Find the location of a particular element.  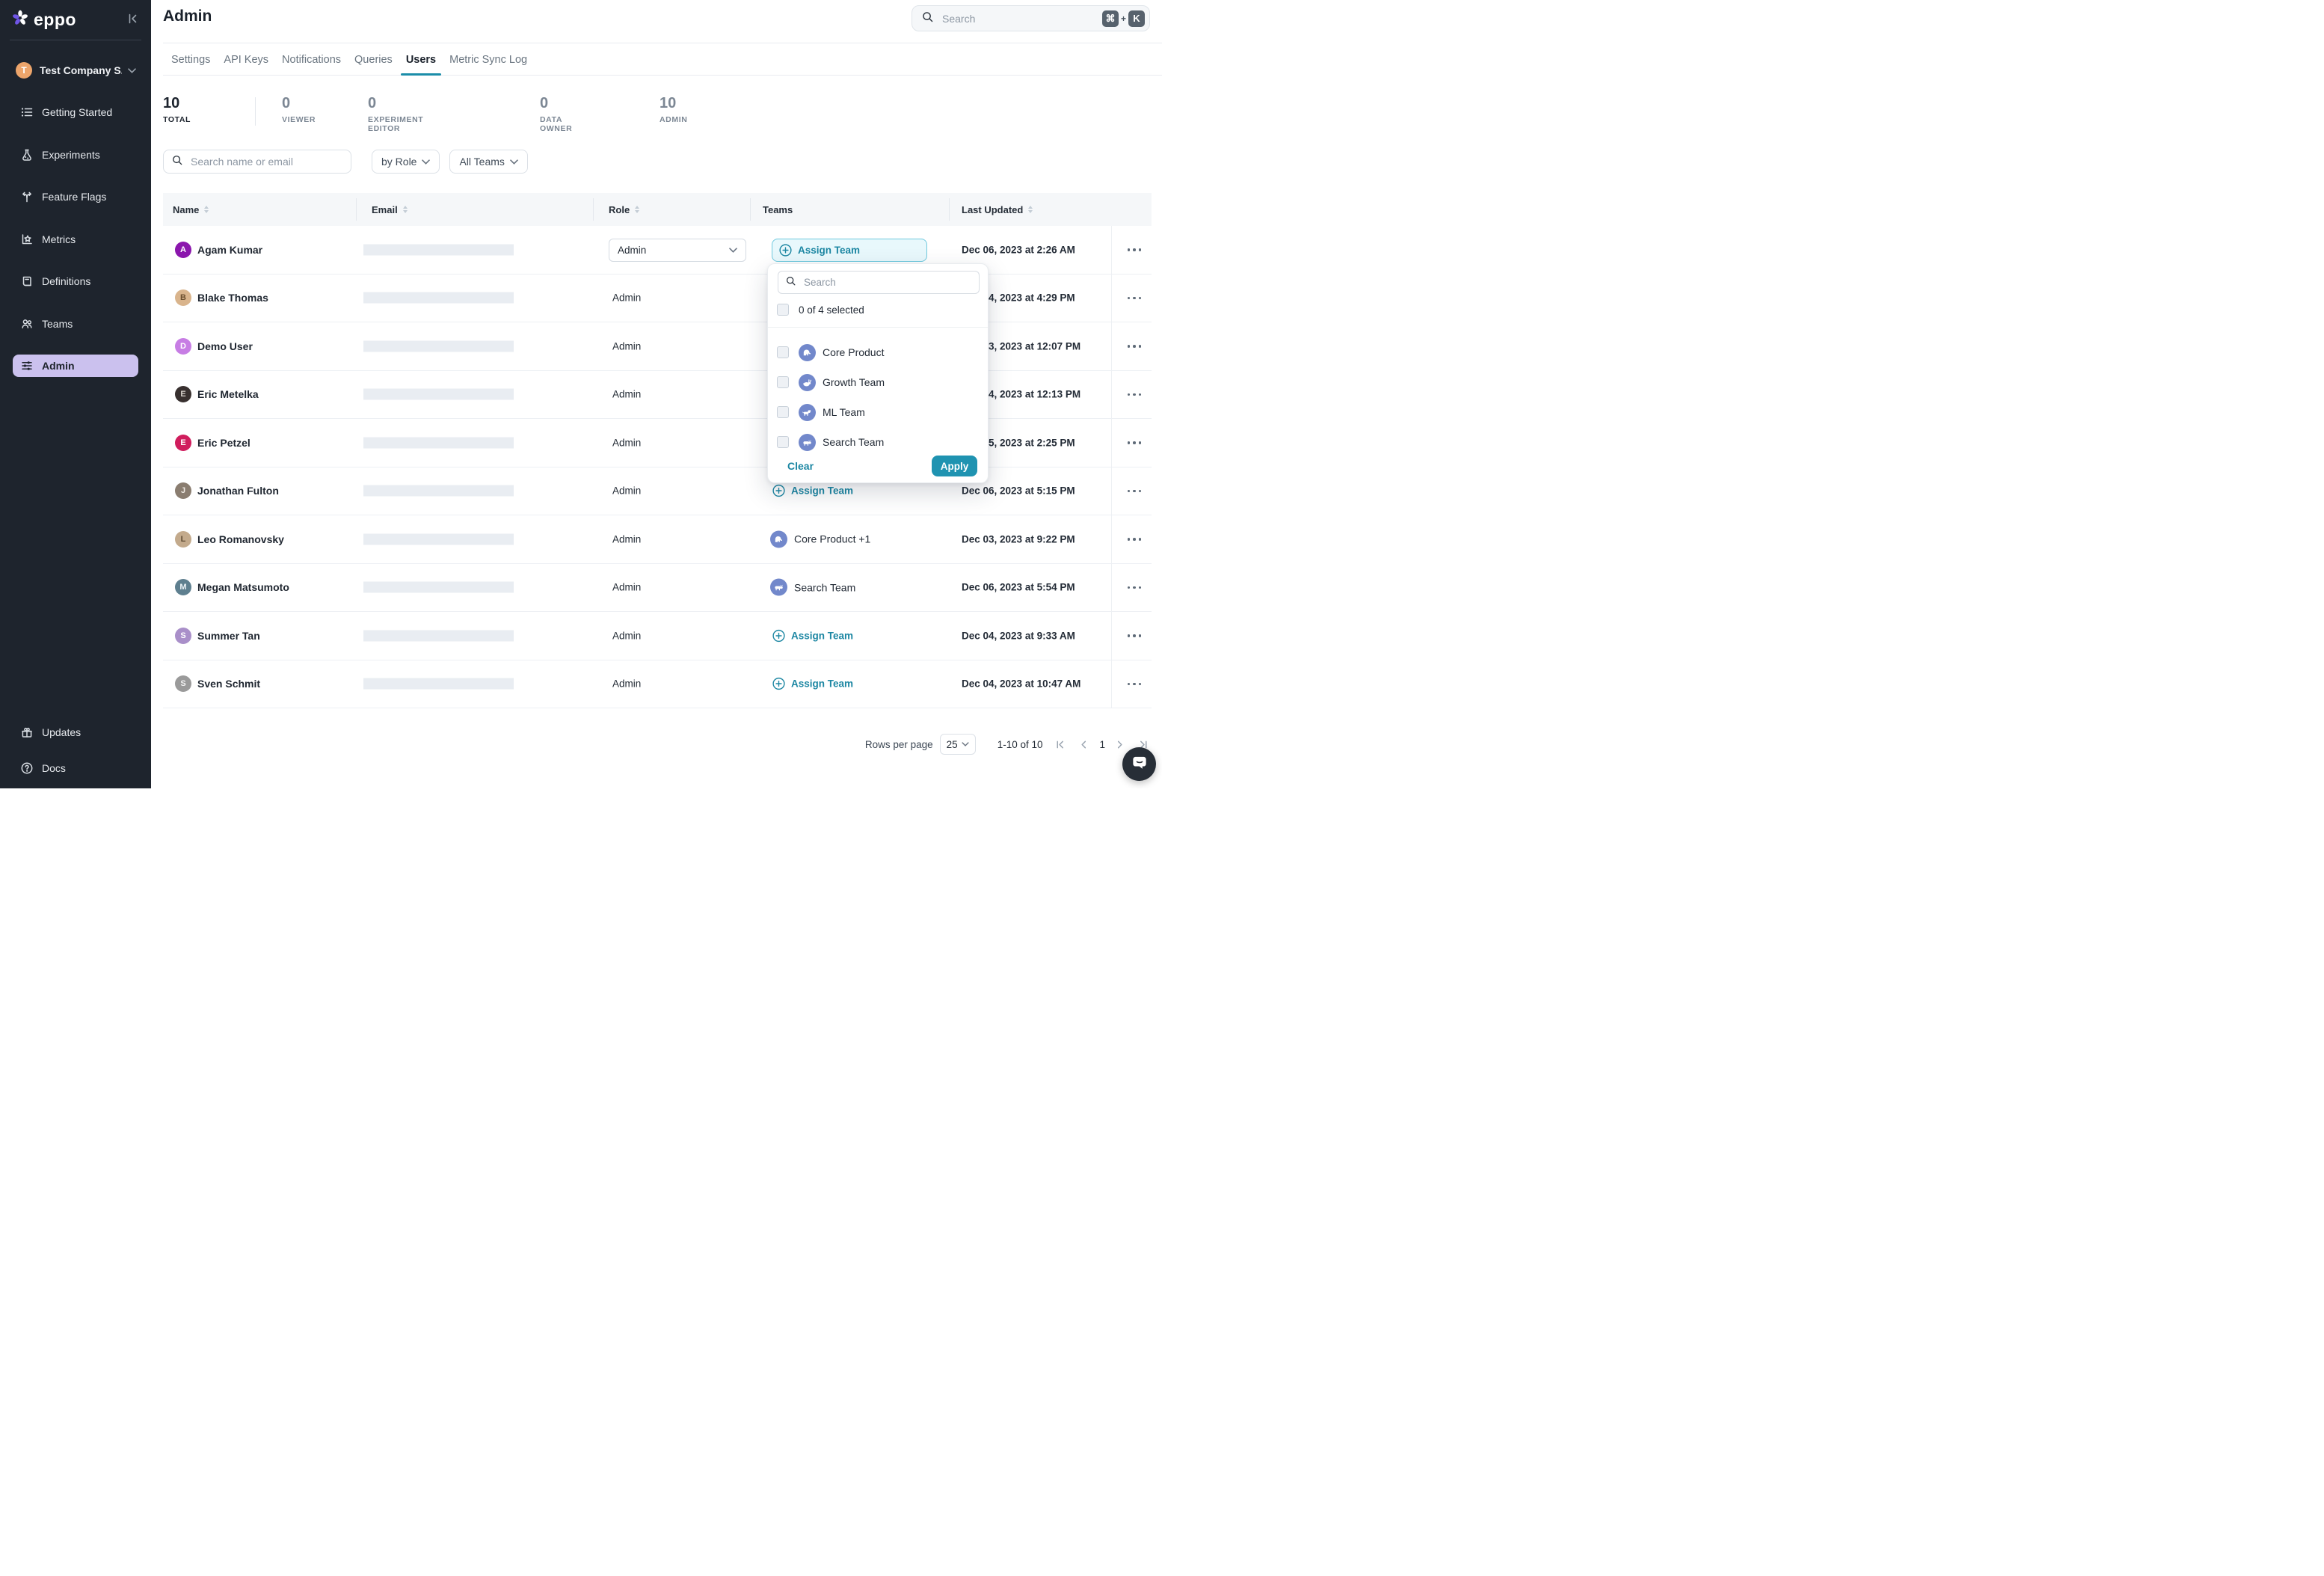

clear-button: Clear is located at coordinates (800, 466).